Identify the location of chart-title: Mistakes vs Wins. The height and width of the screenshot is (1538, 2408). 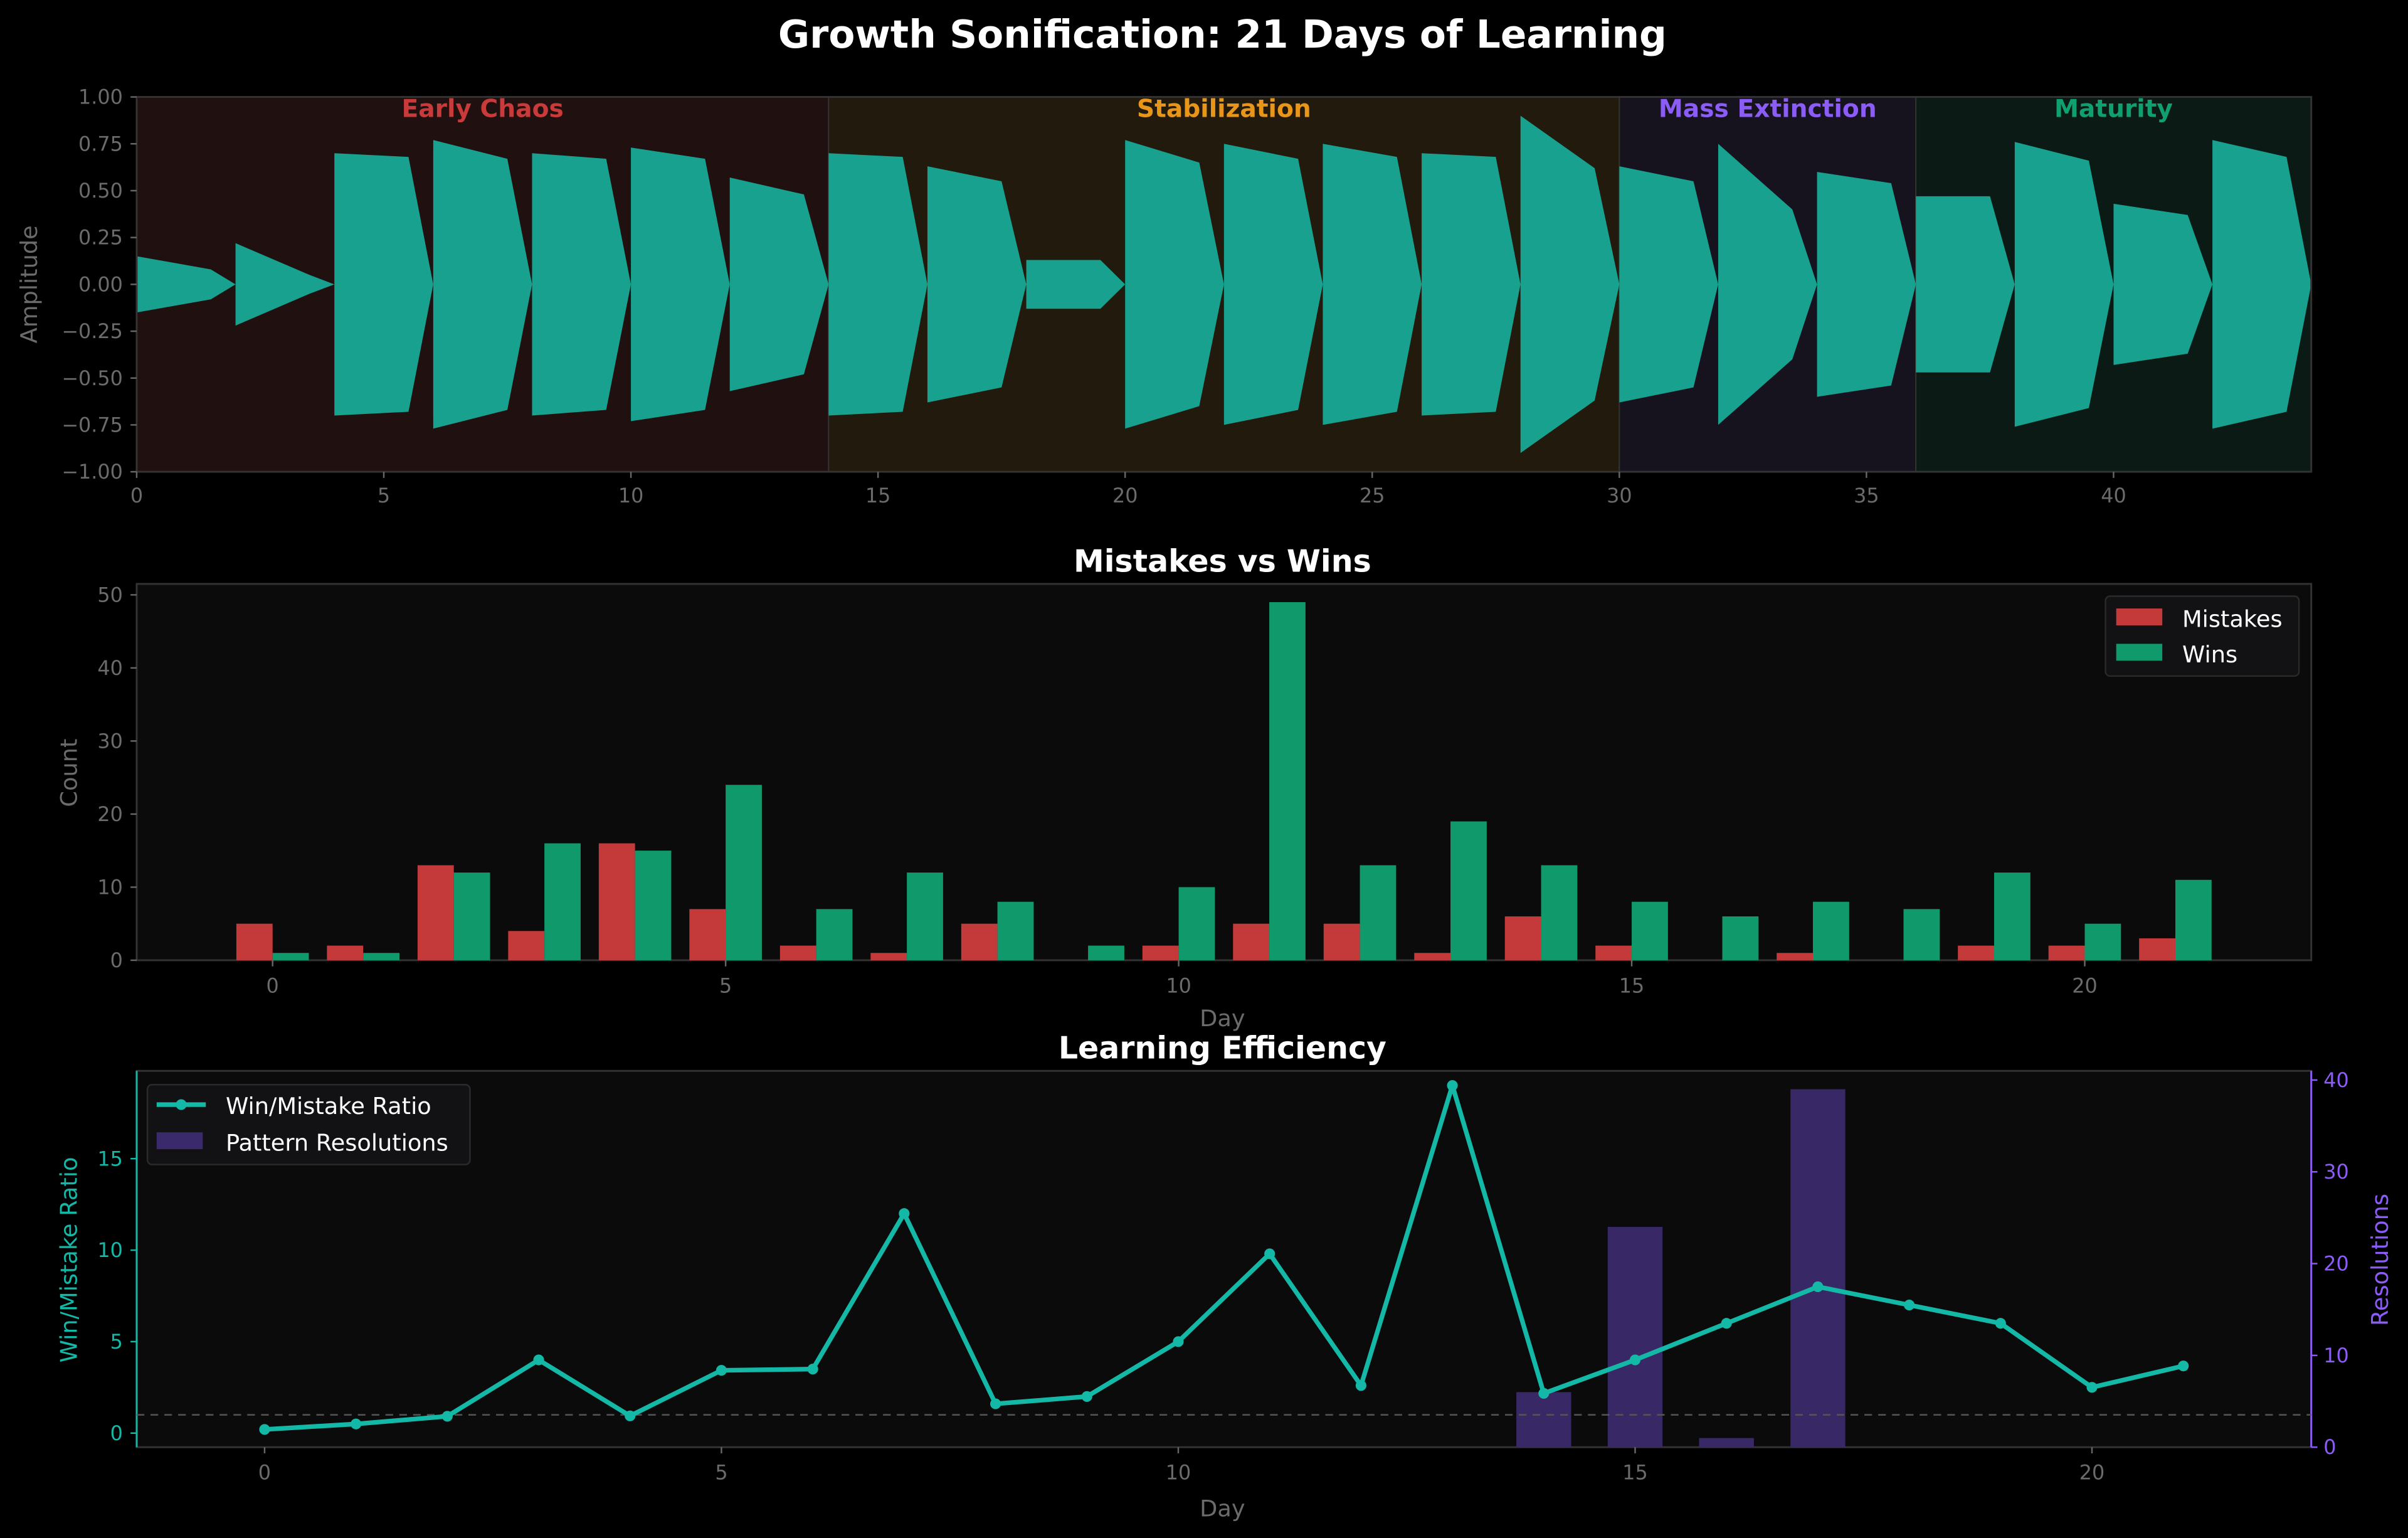
(1222, 561).